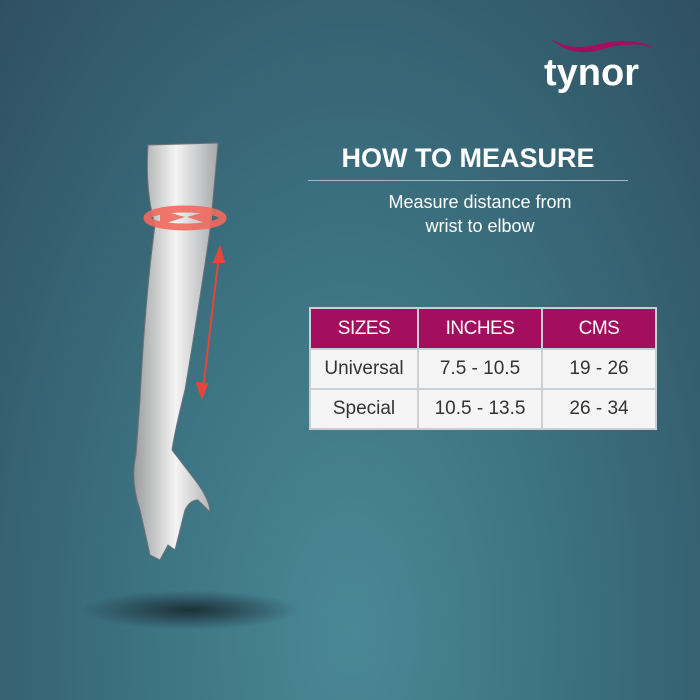  What do you see at coordinates (599, 409) in the screenshot?
I see `cms-cell: 26 - 34` at bounding box center [599, 409].